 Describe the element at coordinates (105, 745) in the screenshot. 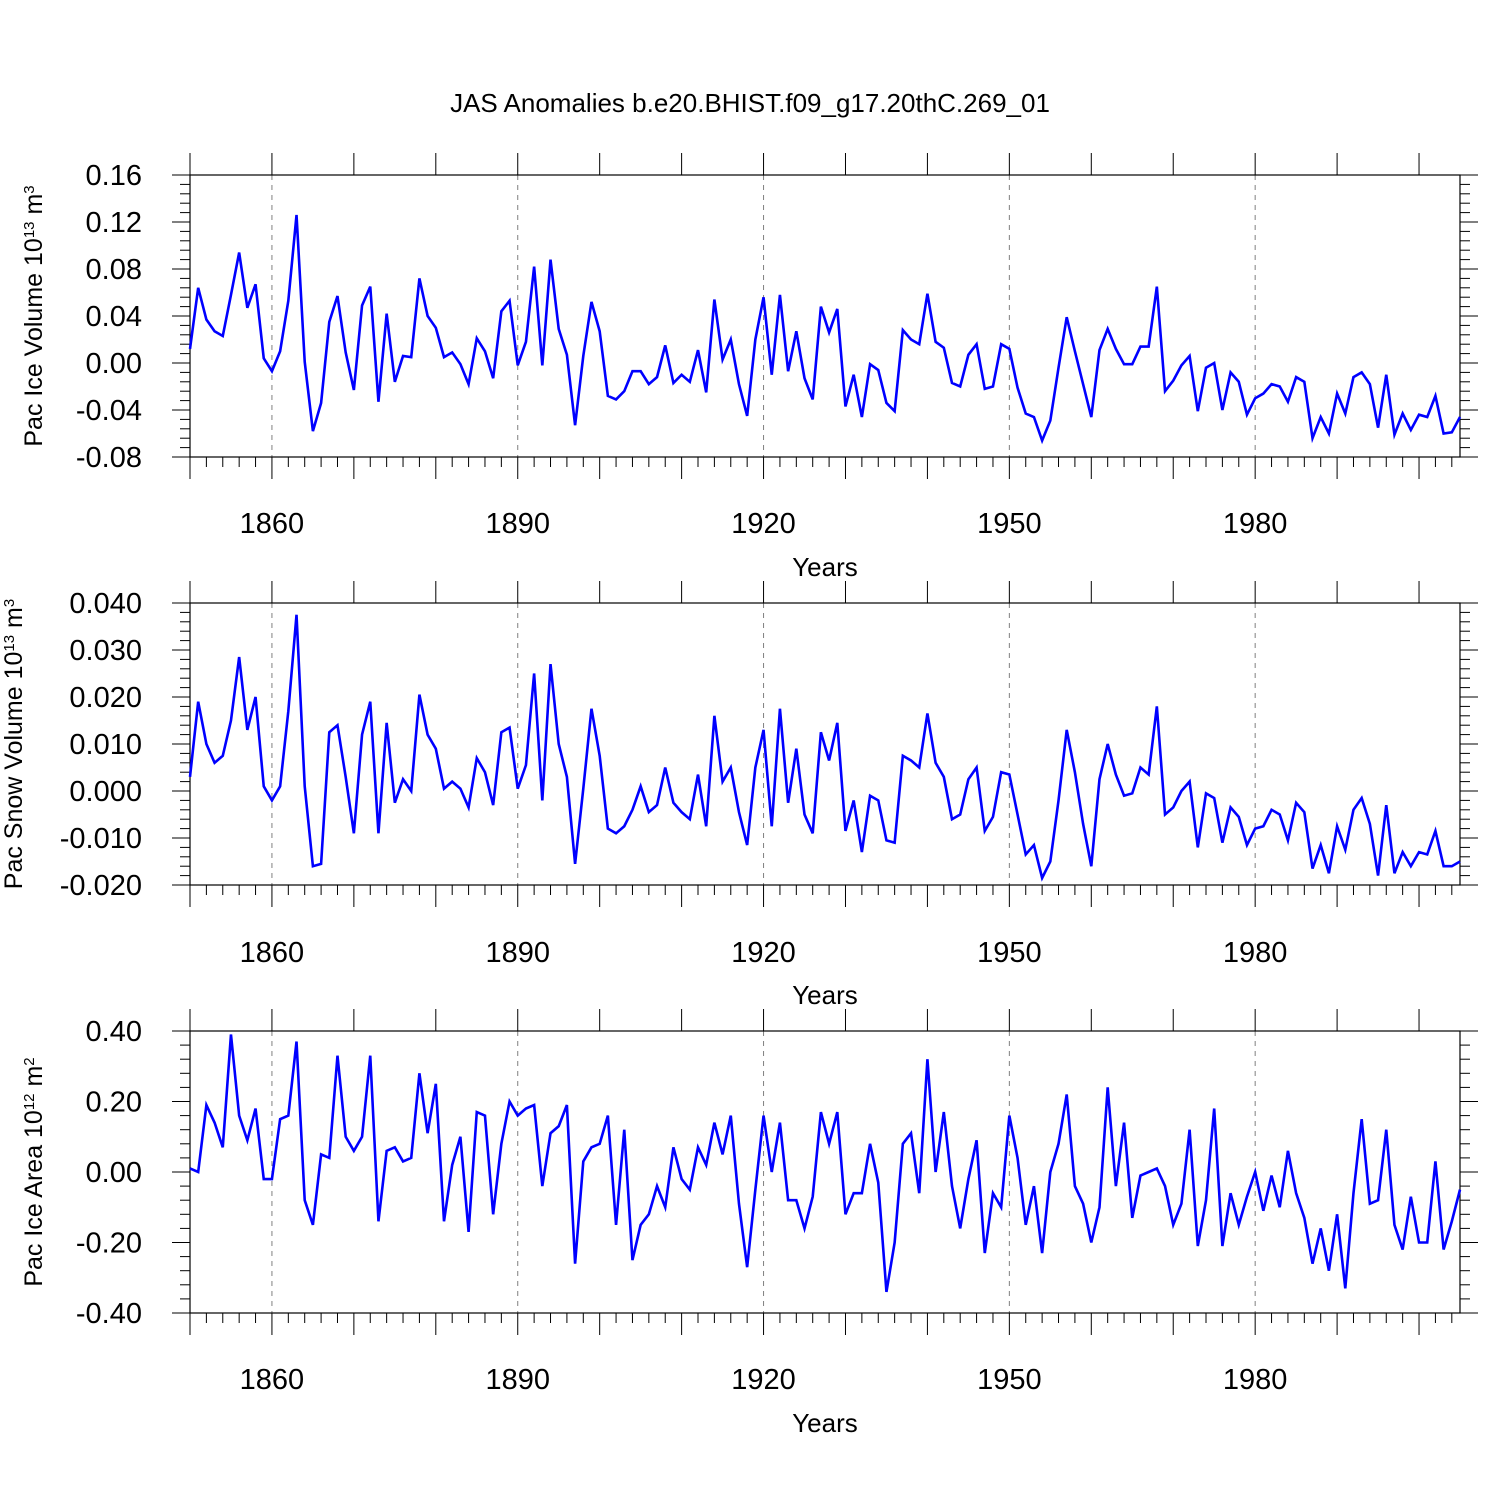

I see `y-tick-label: 0.010` at that location.